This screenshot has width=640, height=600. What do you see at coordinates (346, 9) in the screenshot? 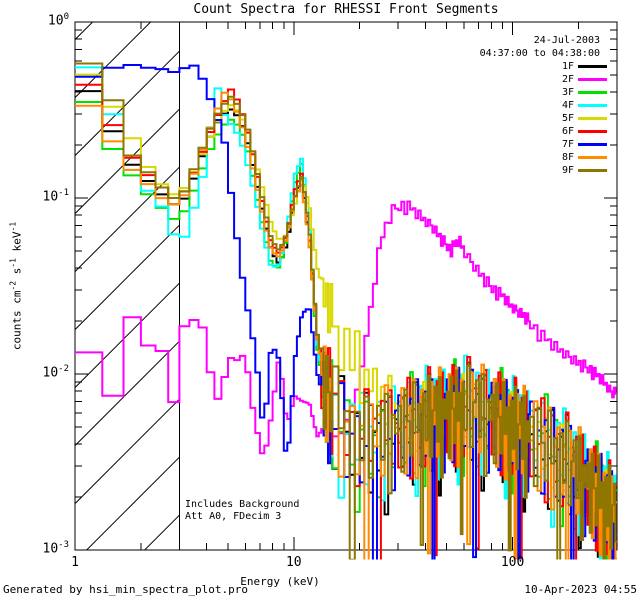
I see `chart-title: Count Spectra for RHESSI Front Segments` at bounding box center [346, 9].